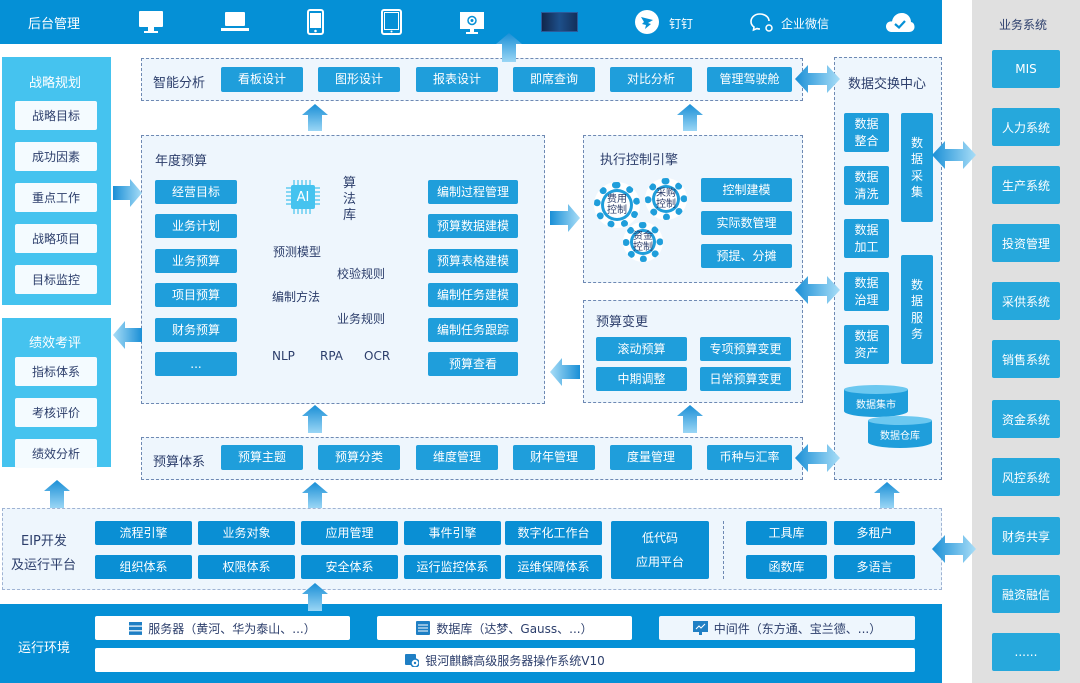 This screenshot has width=1080, height=683. I want to click on smart-analysis-title: 智能分析, so click(179, 83).